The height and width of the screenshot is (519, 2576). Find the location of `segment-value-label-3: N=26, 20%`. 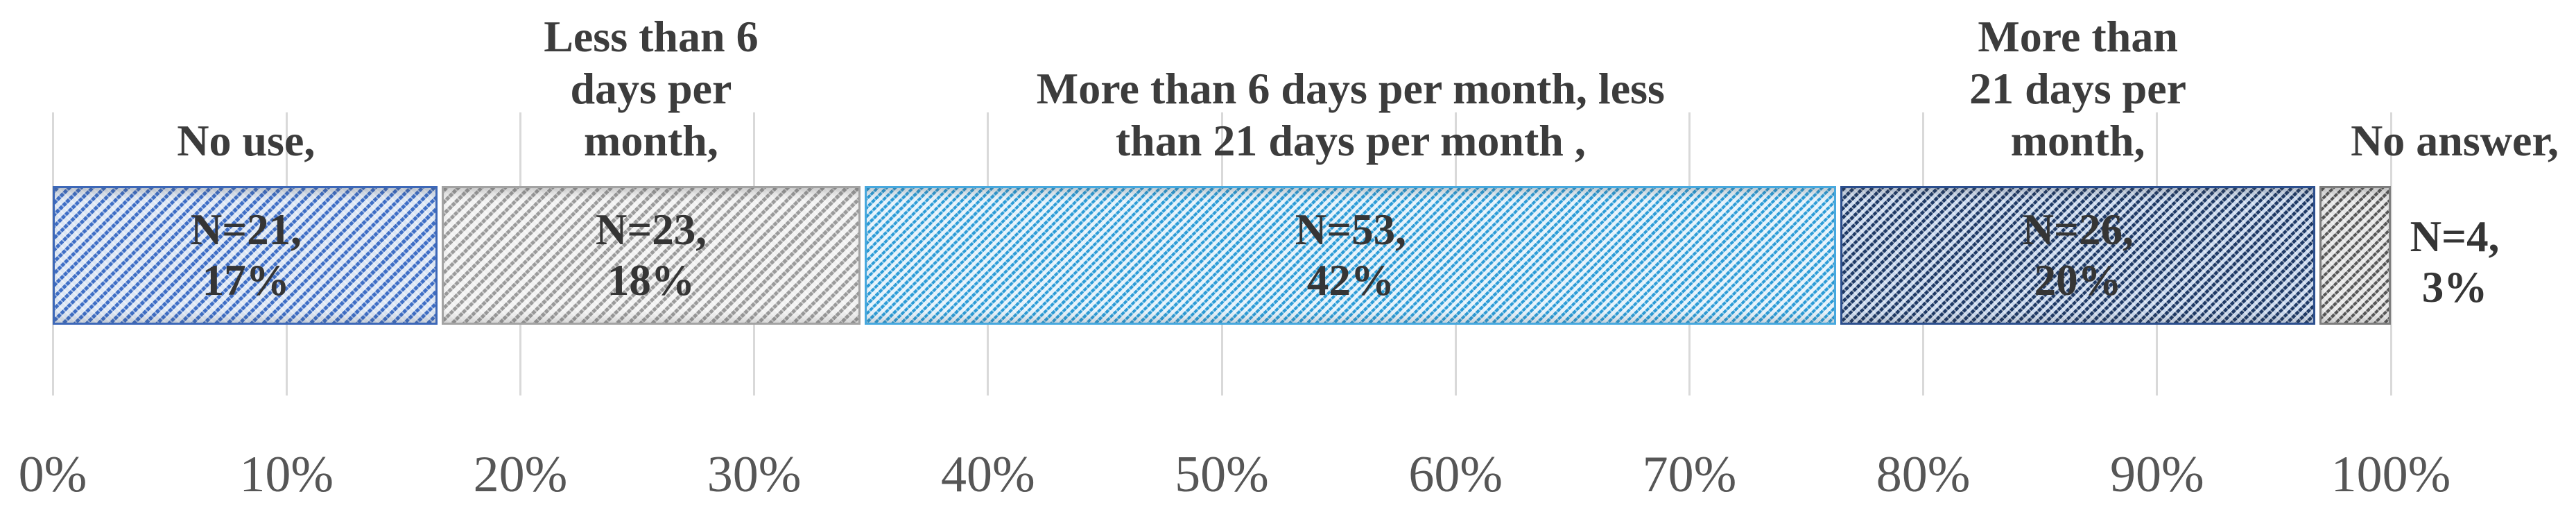

segment-value-label-3: N=26, 20% is located at coordinates (2078, 256).